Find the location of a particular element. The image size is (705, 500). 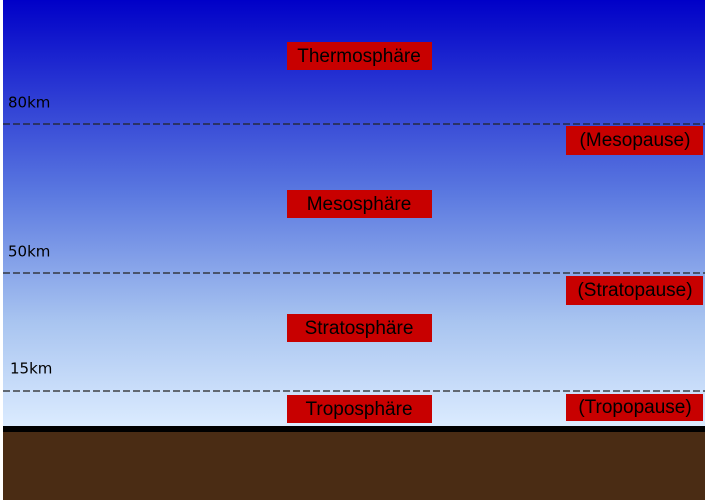

pause-label: (Stratopause) is located at coordinates (634, 290).